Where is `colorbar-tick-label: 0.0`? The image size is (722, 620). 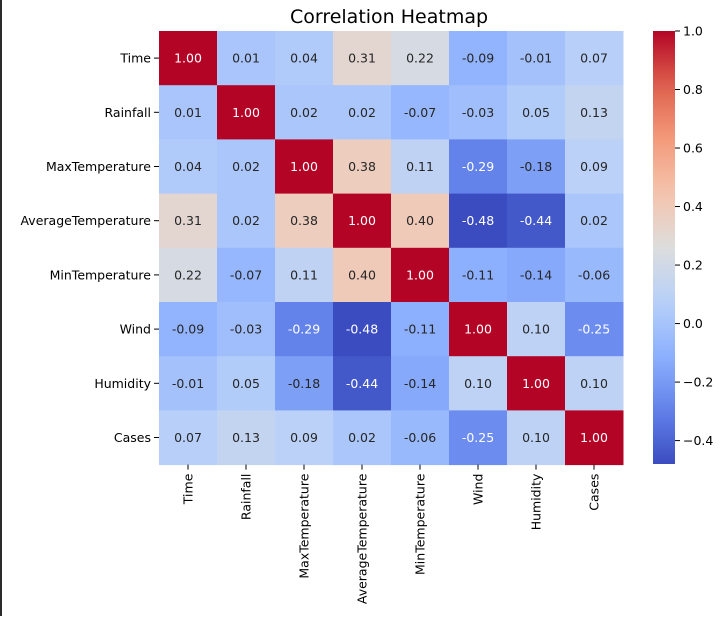 colorbar-tick-label: 0.0 is located at coordinates (693, 323).